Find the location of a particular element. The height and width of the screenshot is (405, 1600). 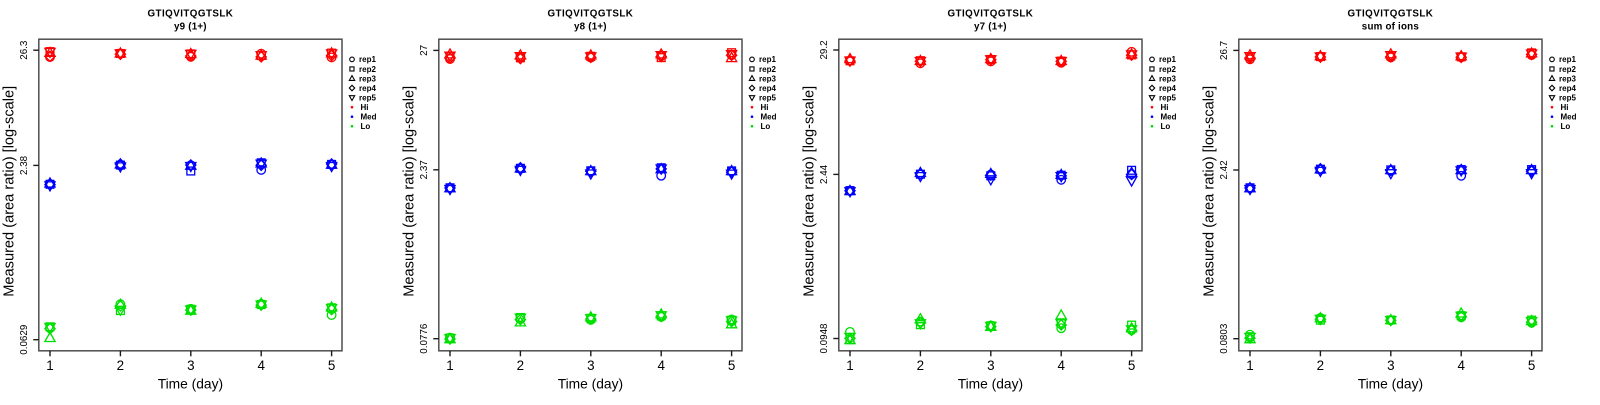

svg-text: 2.38 is located at coordinates (24, 165).